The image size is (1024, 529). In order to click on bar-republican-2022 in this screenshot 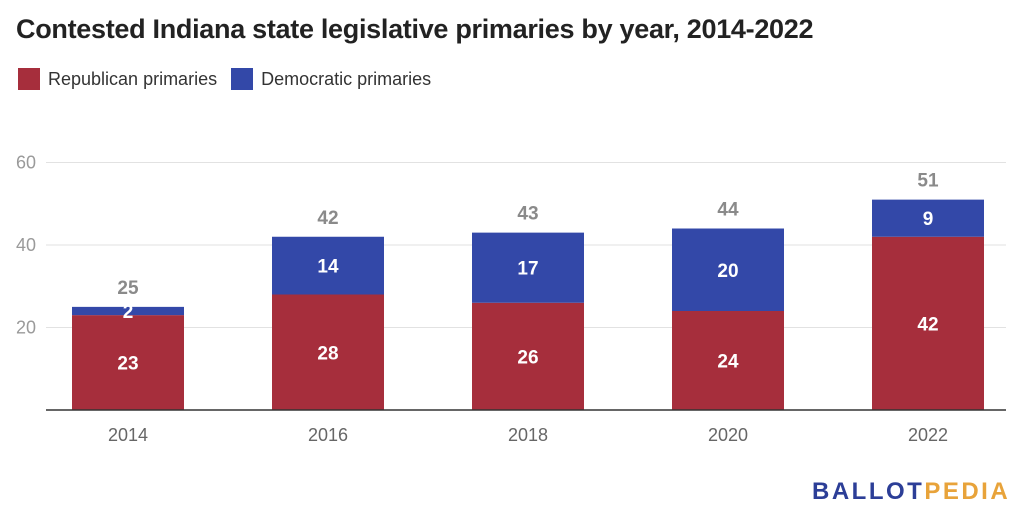, I will do `click(928, 323)`.